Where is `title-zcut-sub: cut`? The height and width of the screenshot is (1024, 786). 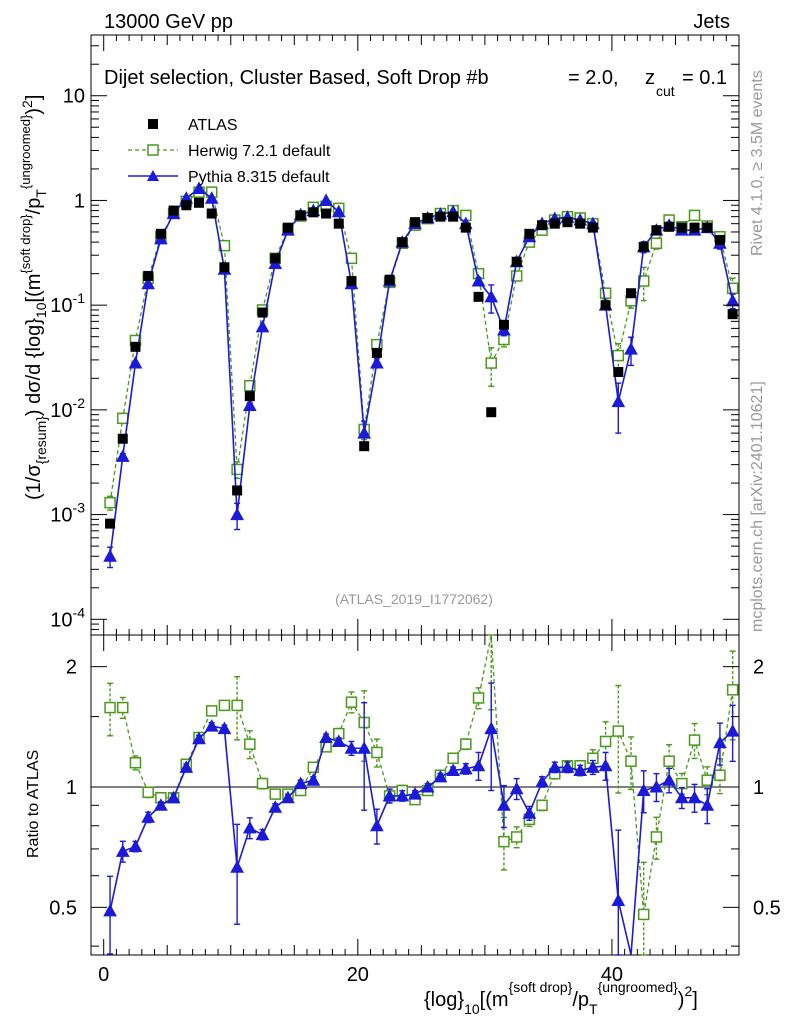 title-zcut-sub: cut is located at coordinates (665, 91).